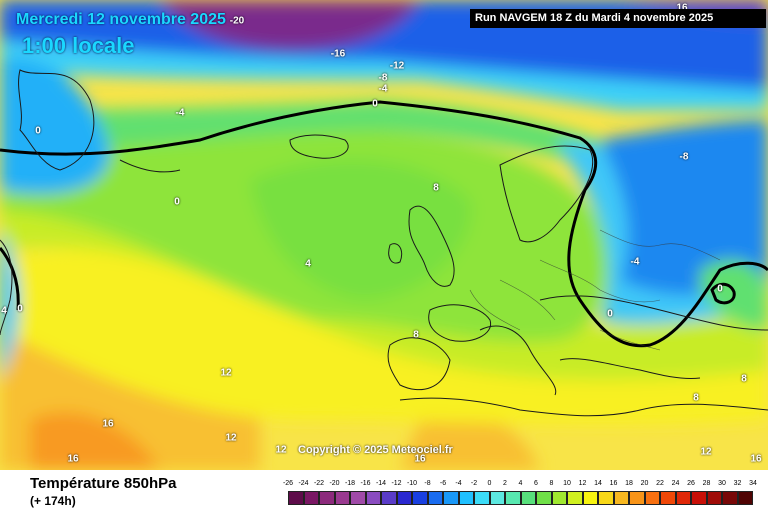 This screenshot has height=512, width=768. What do you see at coordinates (598, 483) in the screenshot?
I see `legend-tick-label: 14` at bounding box center [598, 483].